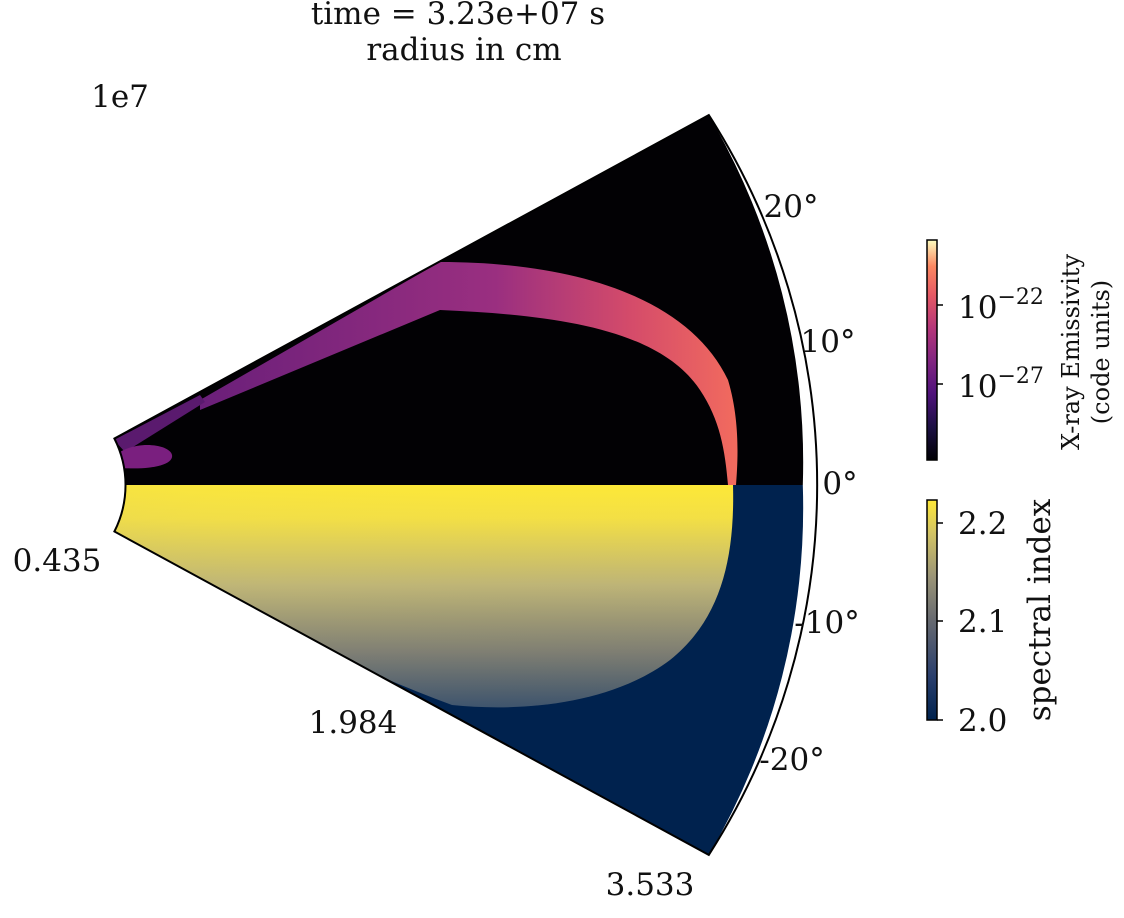  What do you see at coordinates (932, 350) in the screenshot?
I see `emissivity-colorbar` at bounding box center [932, 350].